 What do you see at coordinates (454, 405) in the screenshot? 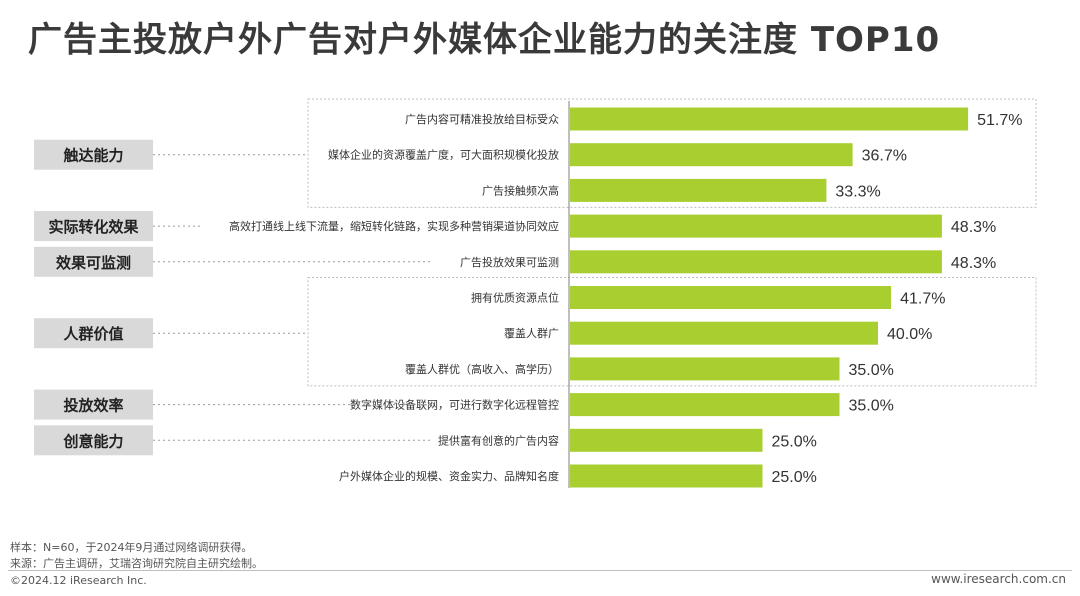
I see `category-label-8: 数字媒体设备联网，可进行数字化远程管控` at bounding box center [454, 405].